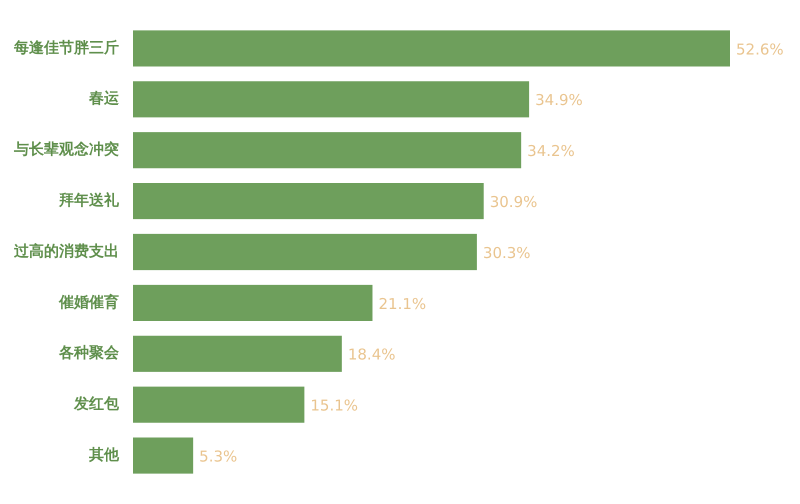  Describe the element at coordinates (66, 251) in the screenshot. I see `y-tick-label: 过高的消费支出` at that location.